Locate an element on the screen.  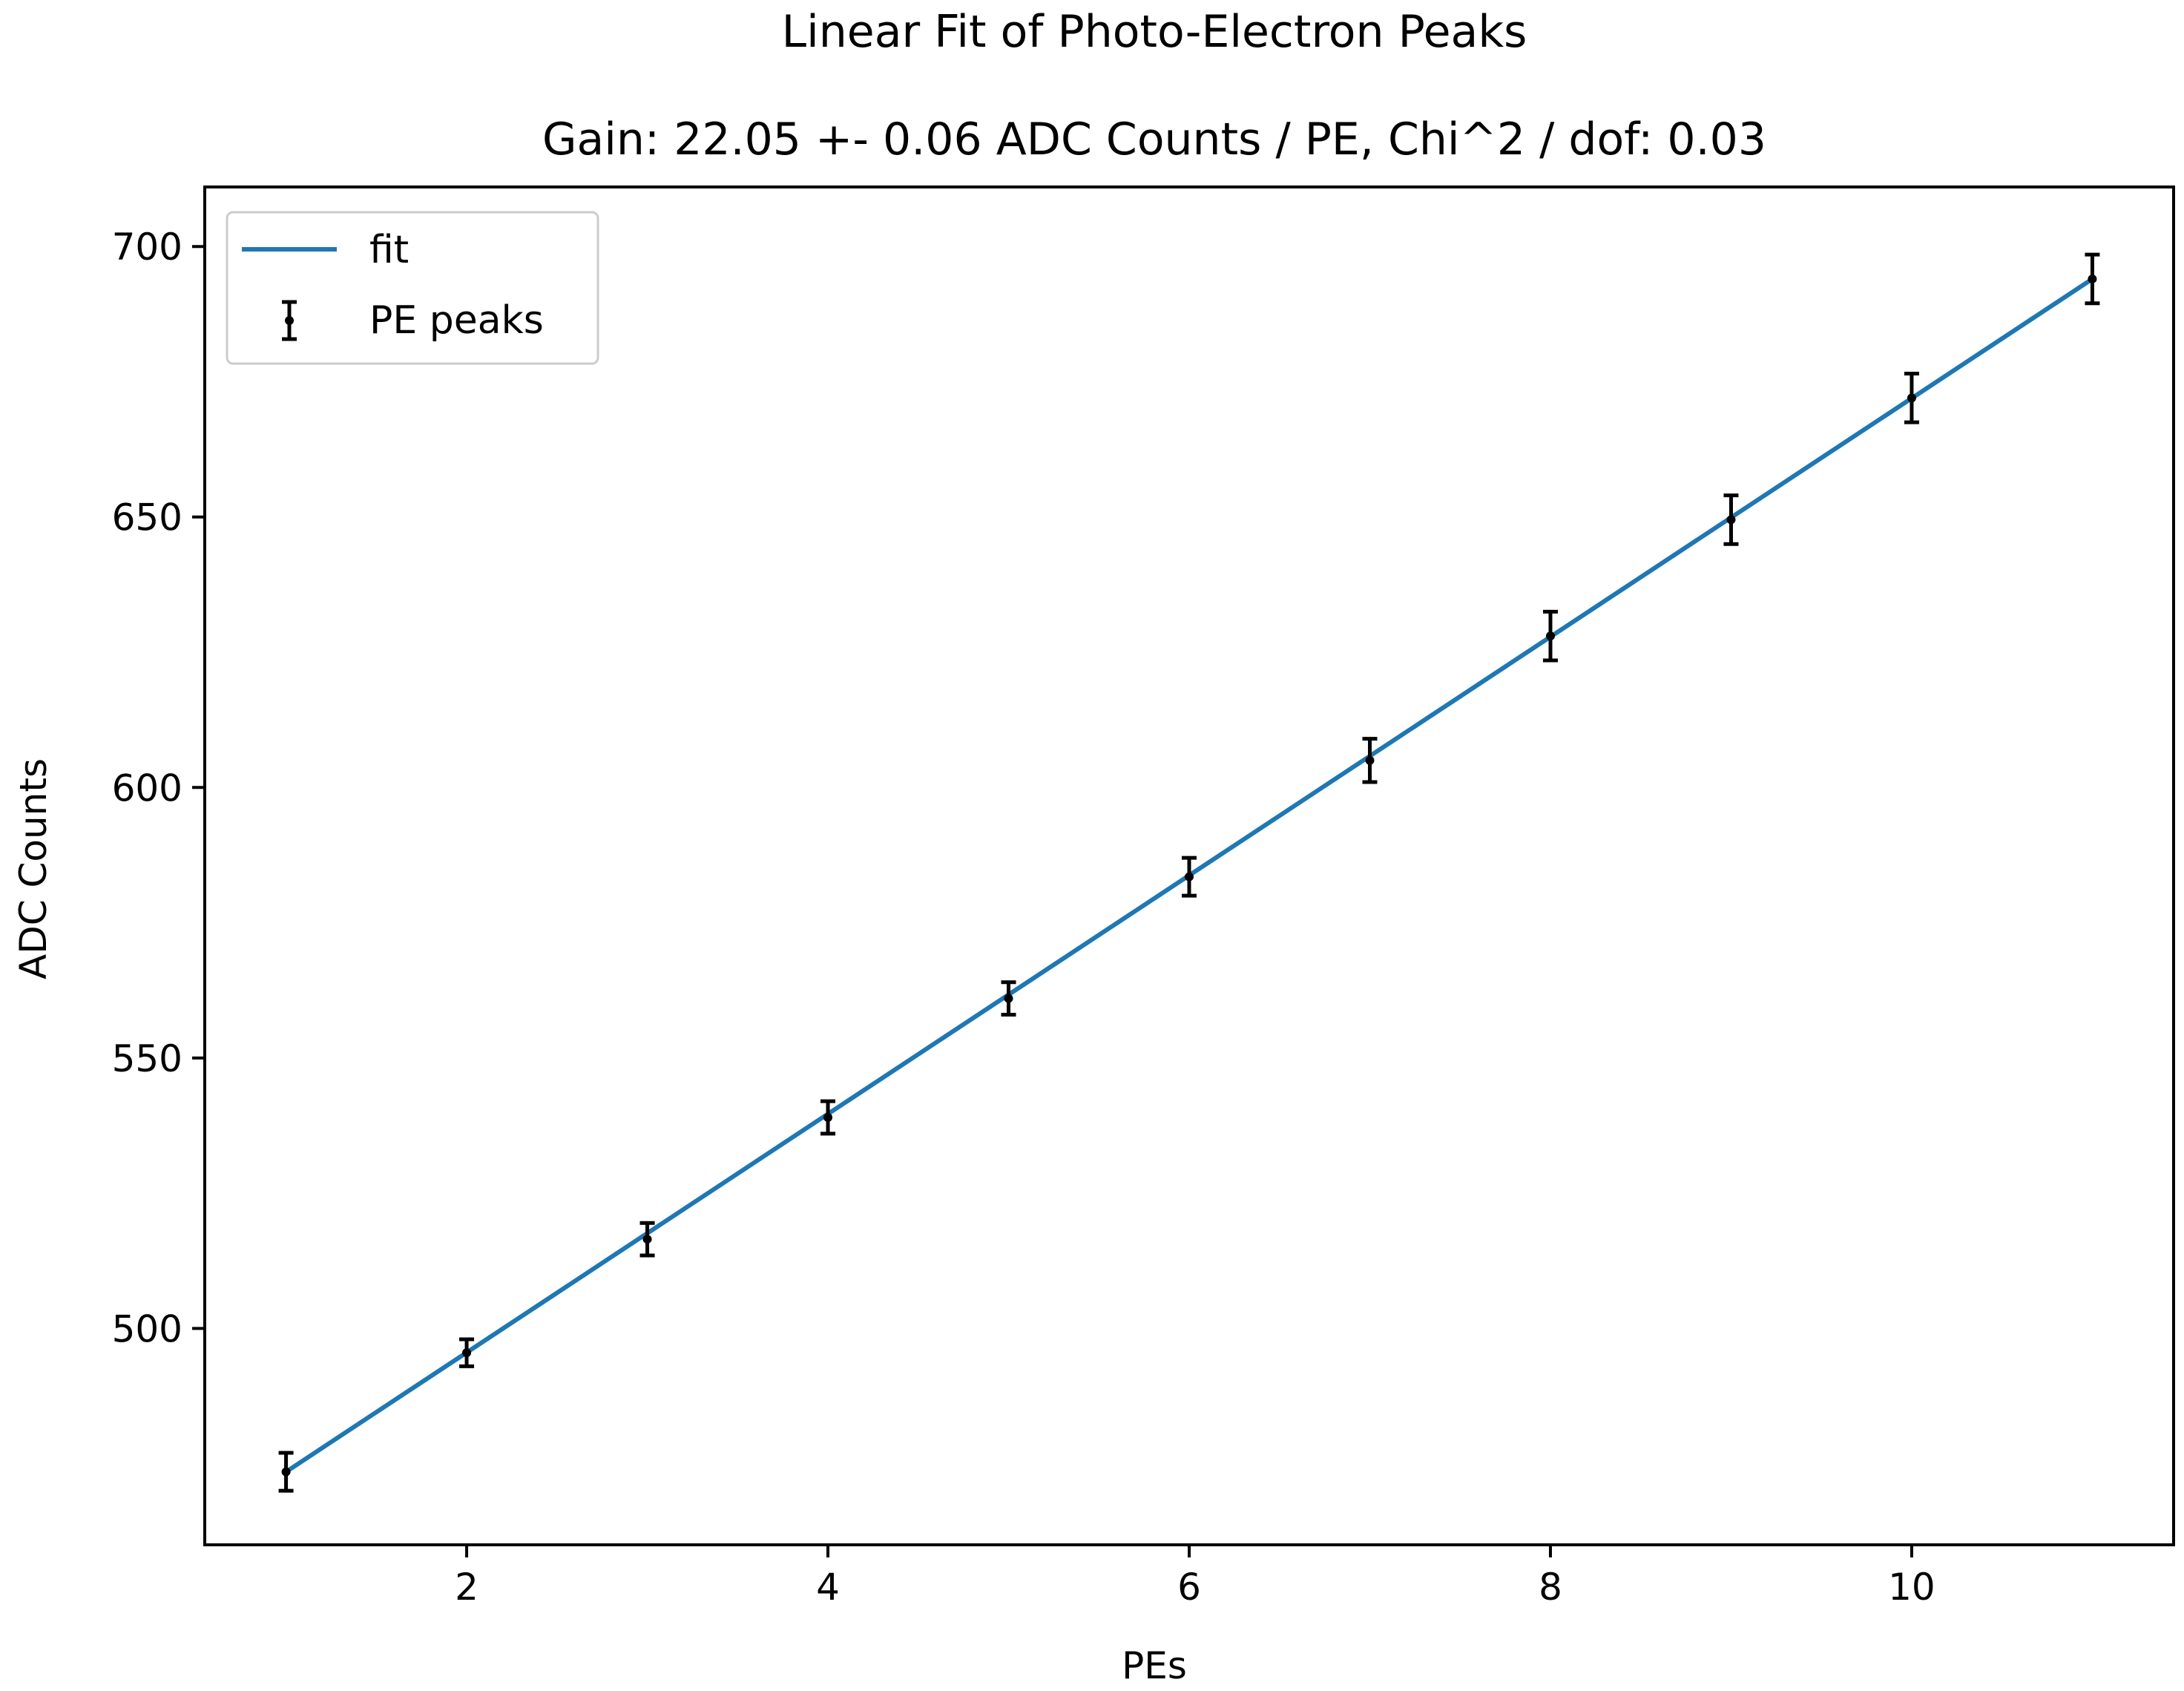
legend: fit PE peaks is located at coordinates (413, 288).